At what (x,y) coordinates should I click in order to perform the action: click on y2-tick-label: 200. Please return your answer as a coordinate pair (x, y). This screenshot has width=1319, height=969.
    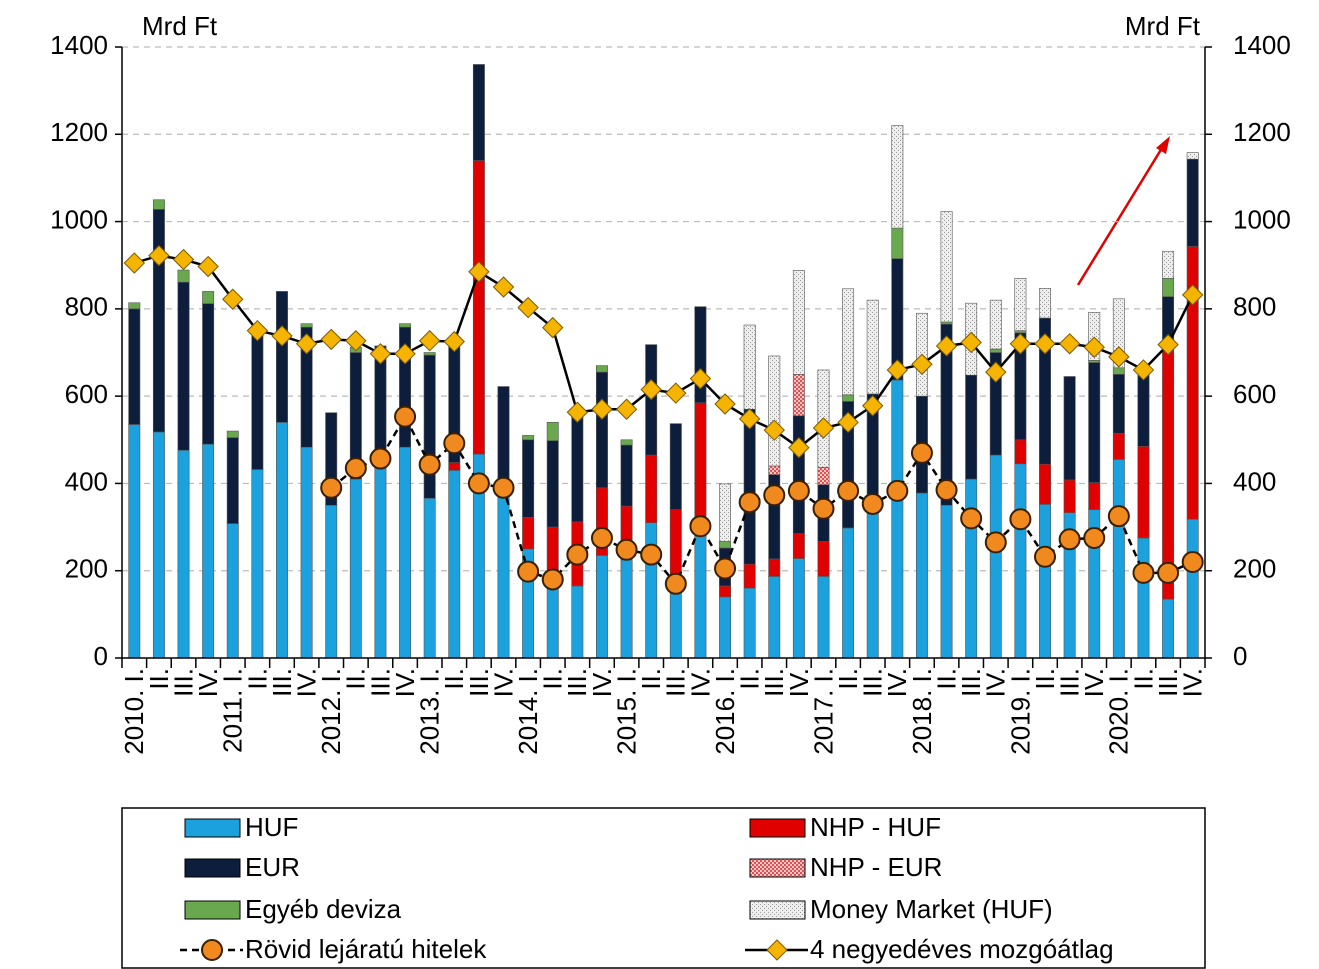
    Looking at the image, I should click on (1254, 569).